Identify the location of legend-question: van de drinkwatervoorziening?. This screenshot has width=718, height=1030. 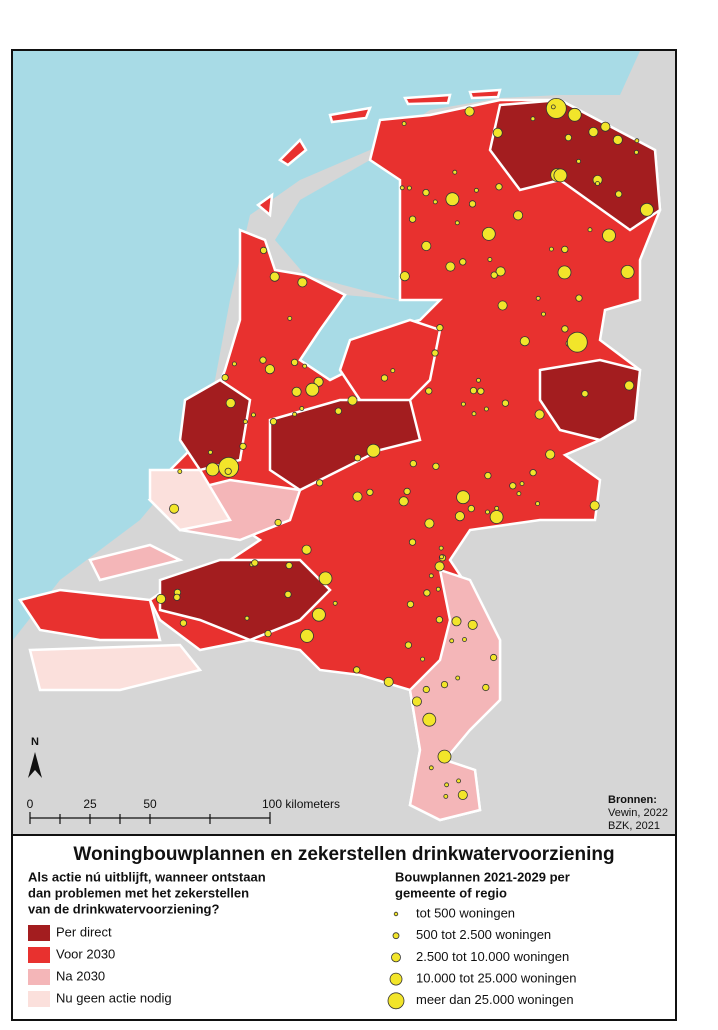
(123, 908).